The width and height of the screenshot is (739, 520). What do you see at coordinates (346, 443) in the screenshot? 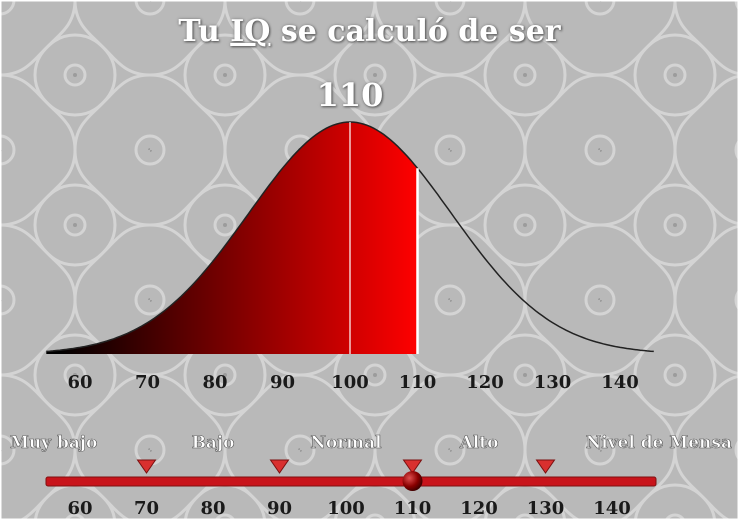
I see `scale-category-label: Normal` at bounding box center [346, 443].